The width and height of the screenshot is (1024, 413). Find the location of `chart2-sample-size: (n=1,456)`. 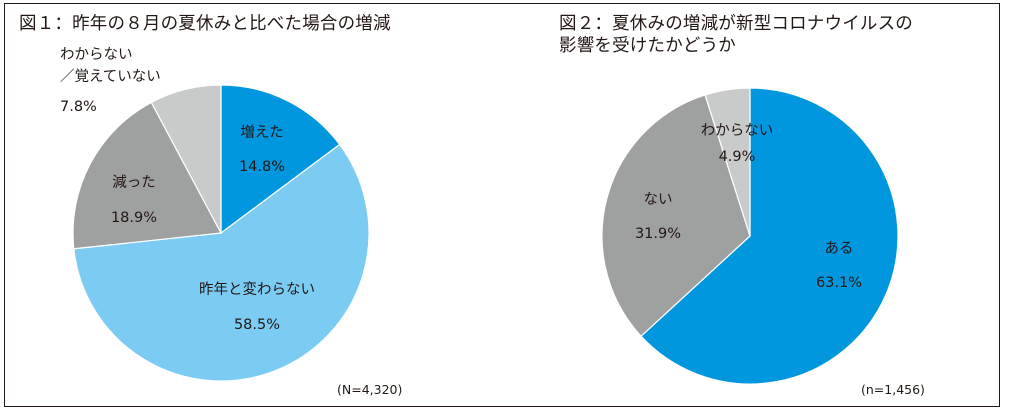

chart2-sample-size: (n=1,456) is located at coordinates (893, 389).